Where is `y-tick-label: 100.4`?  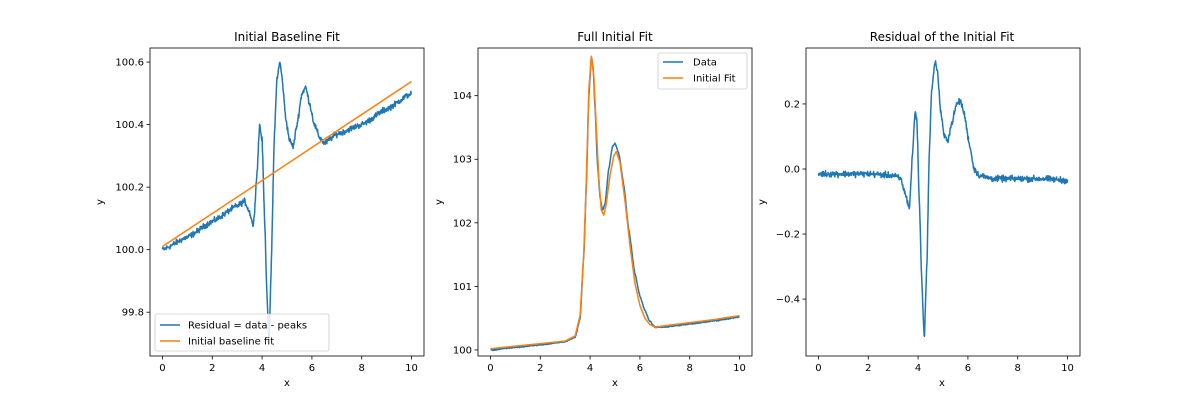 y-tick-label: 100.4 is located at coordinates (129, 125).